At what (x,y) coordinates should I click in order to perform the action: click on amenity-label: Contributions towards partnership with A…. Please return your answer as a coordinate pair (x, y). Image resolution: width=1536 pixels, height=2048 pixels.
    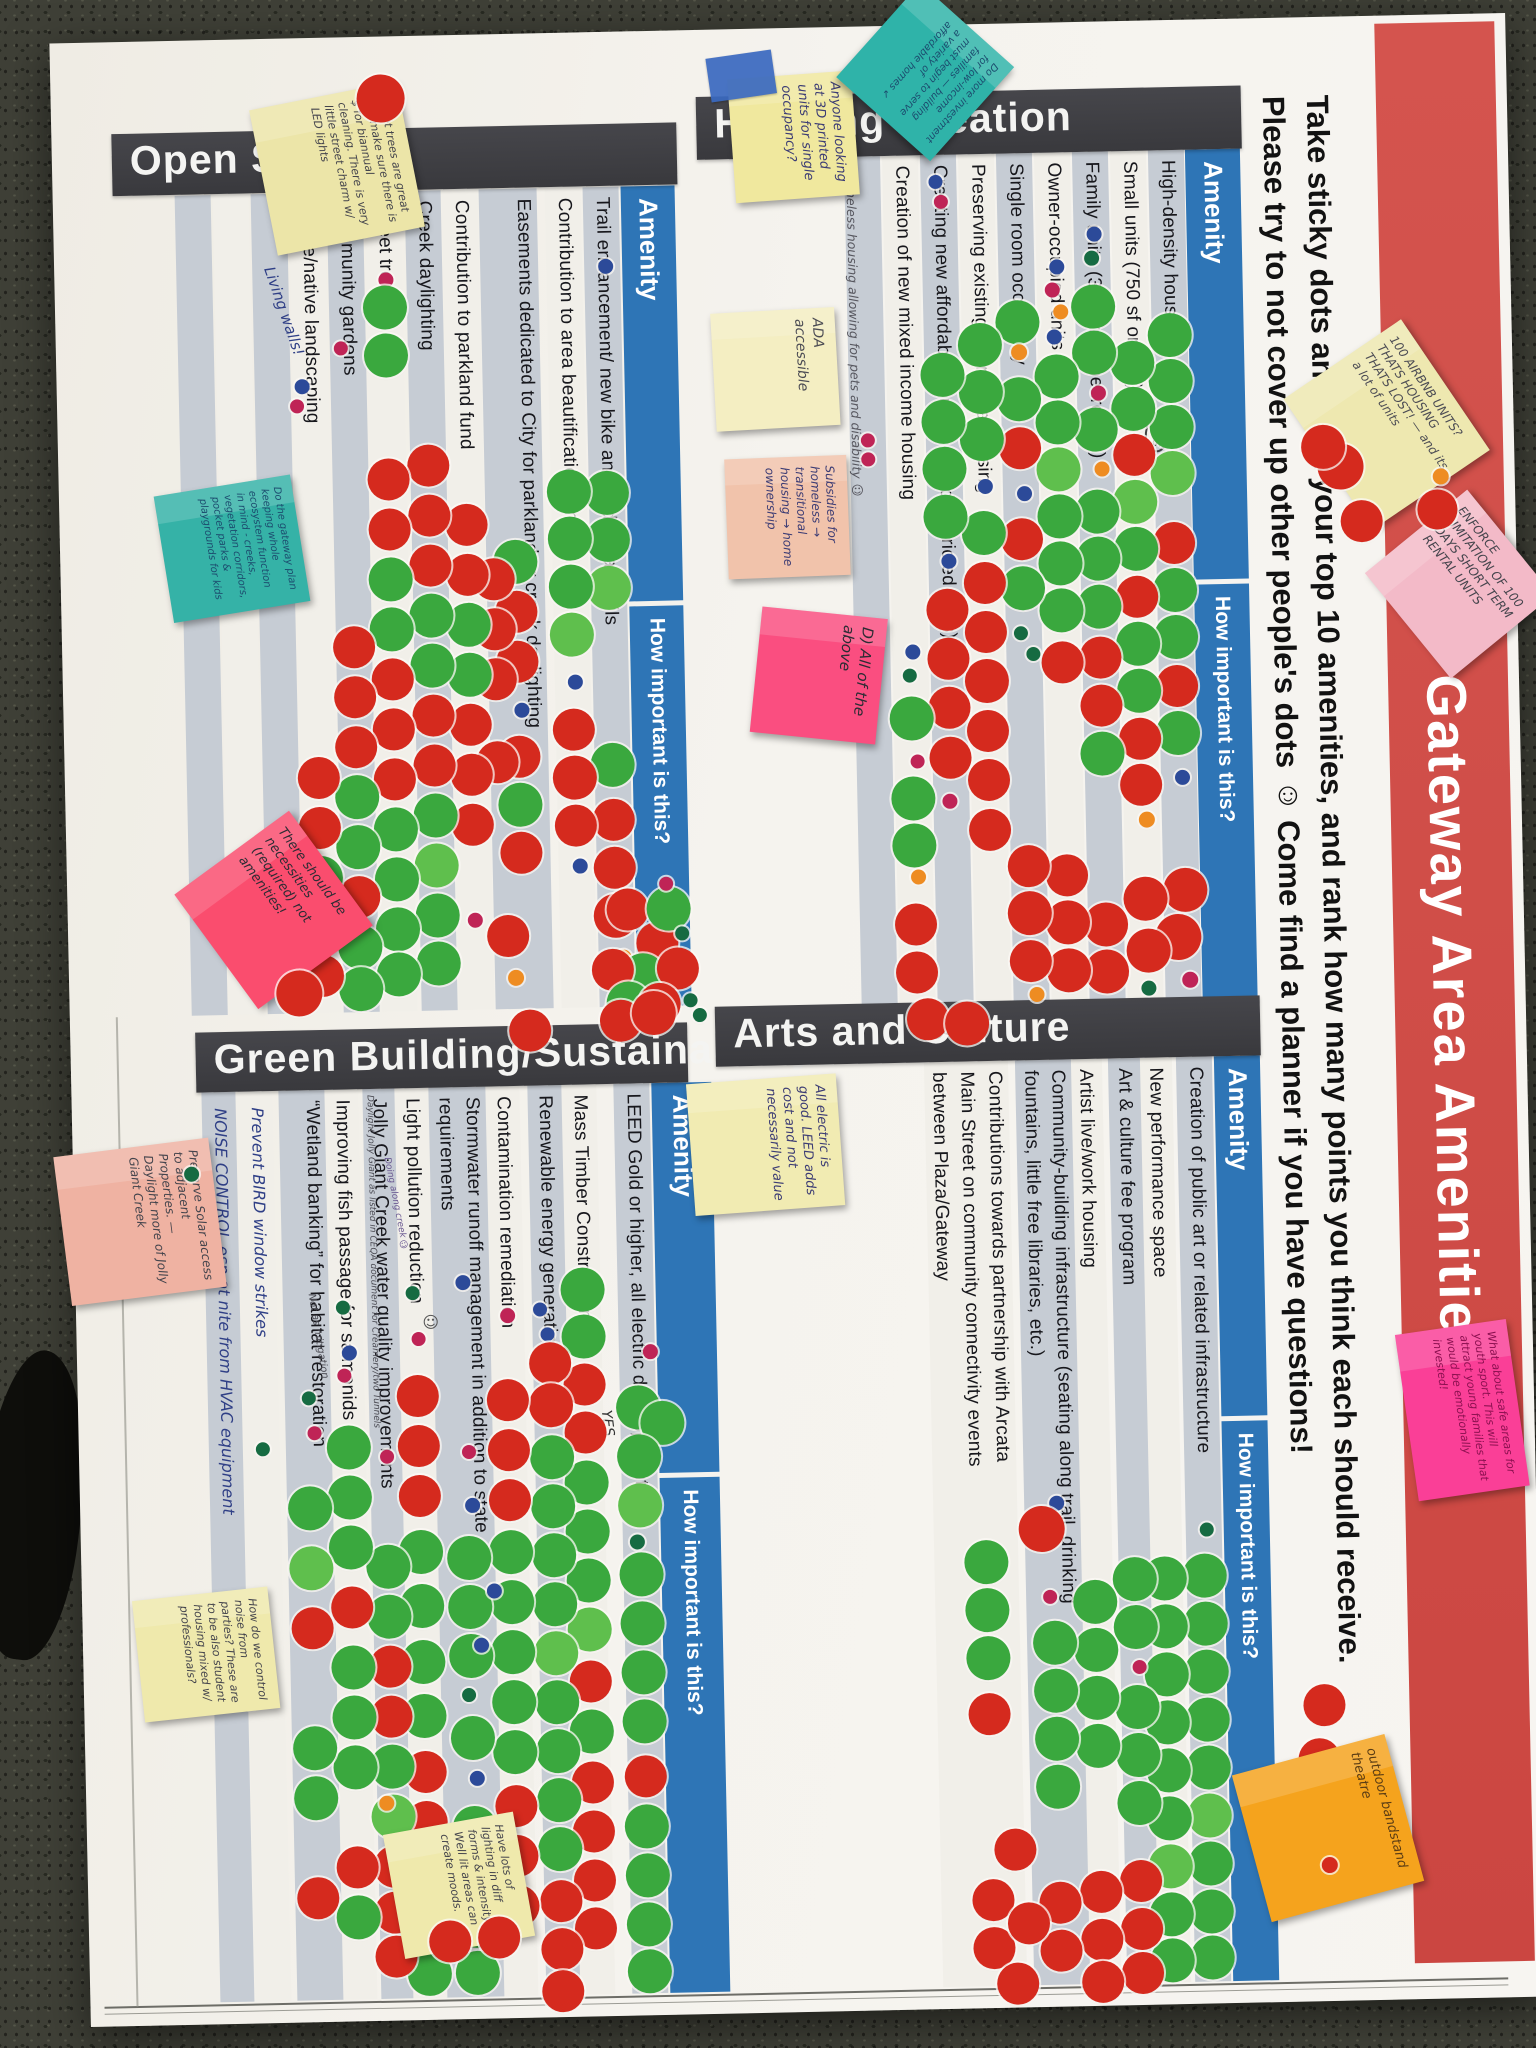
    Looking at the image, I should click on (971, 1268).